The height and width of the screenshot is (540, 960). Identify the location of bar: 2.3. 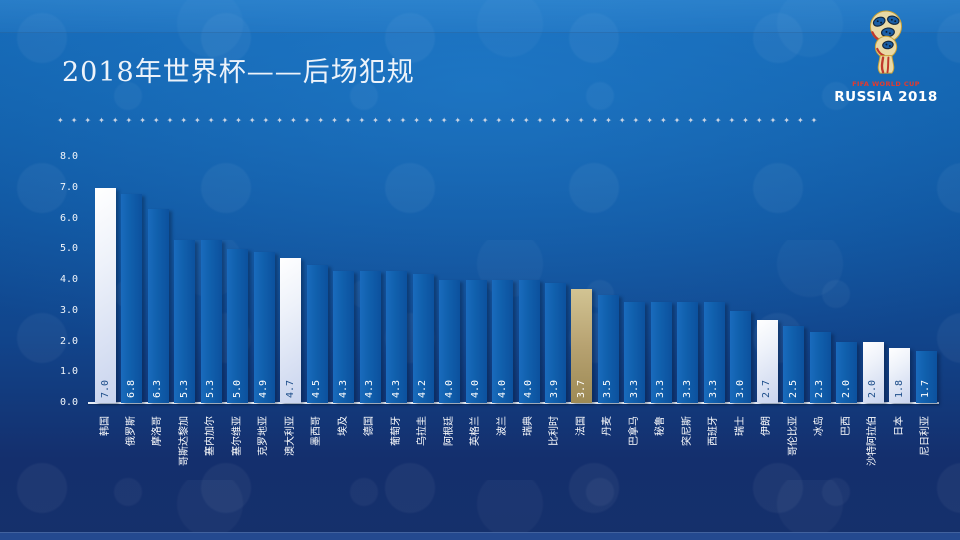
(820, 367).